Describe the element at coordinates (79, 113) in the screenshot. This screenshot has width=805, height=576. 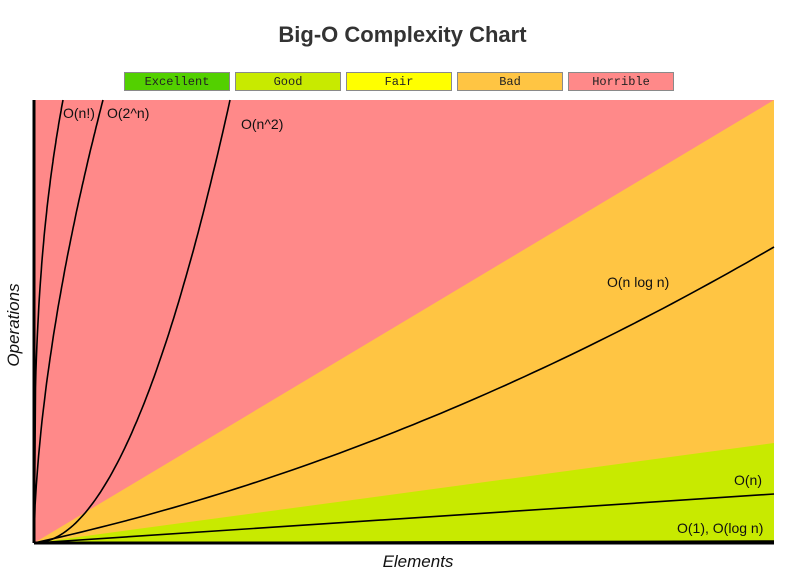
I see `label-o-n: O(n!)` at that location.